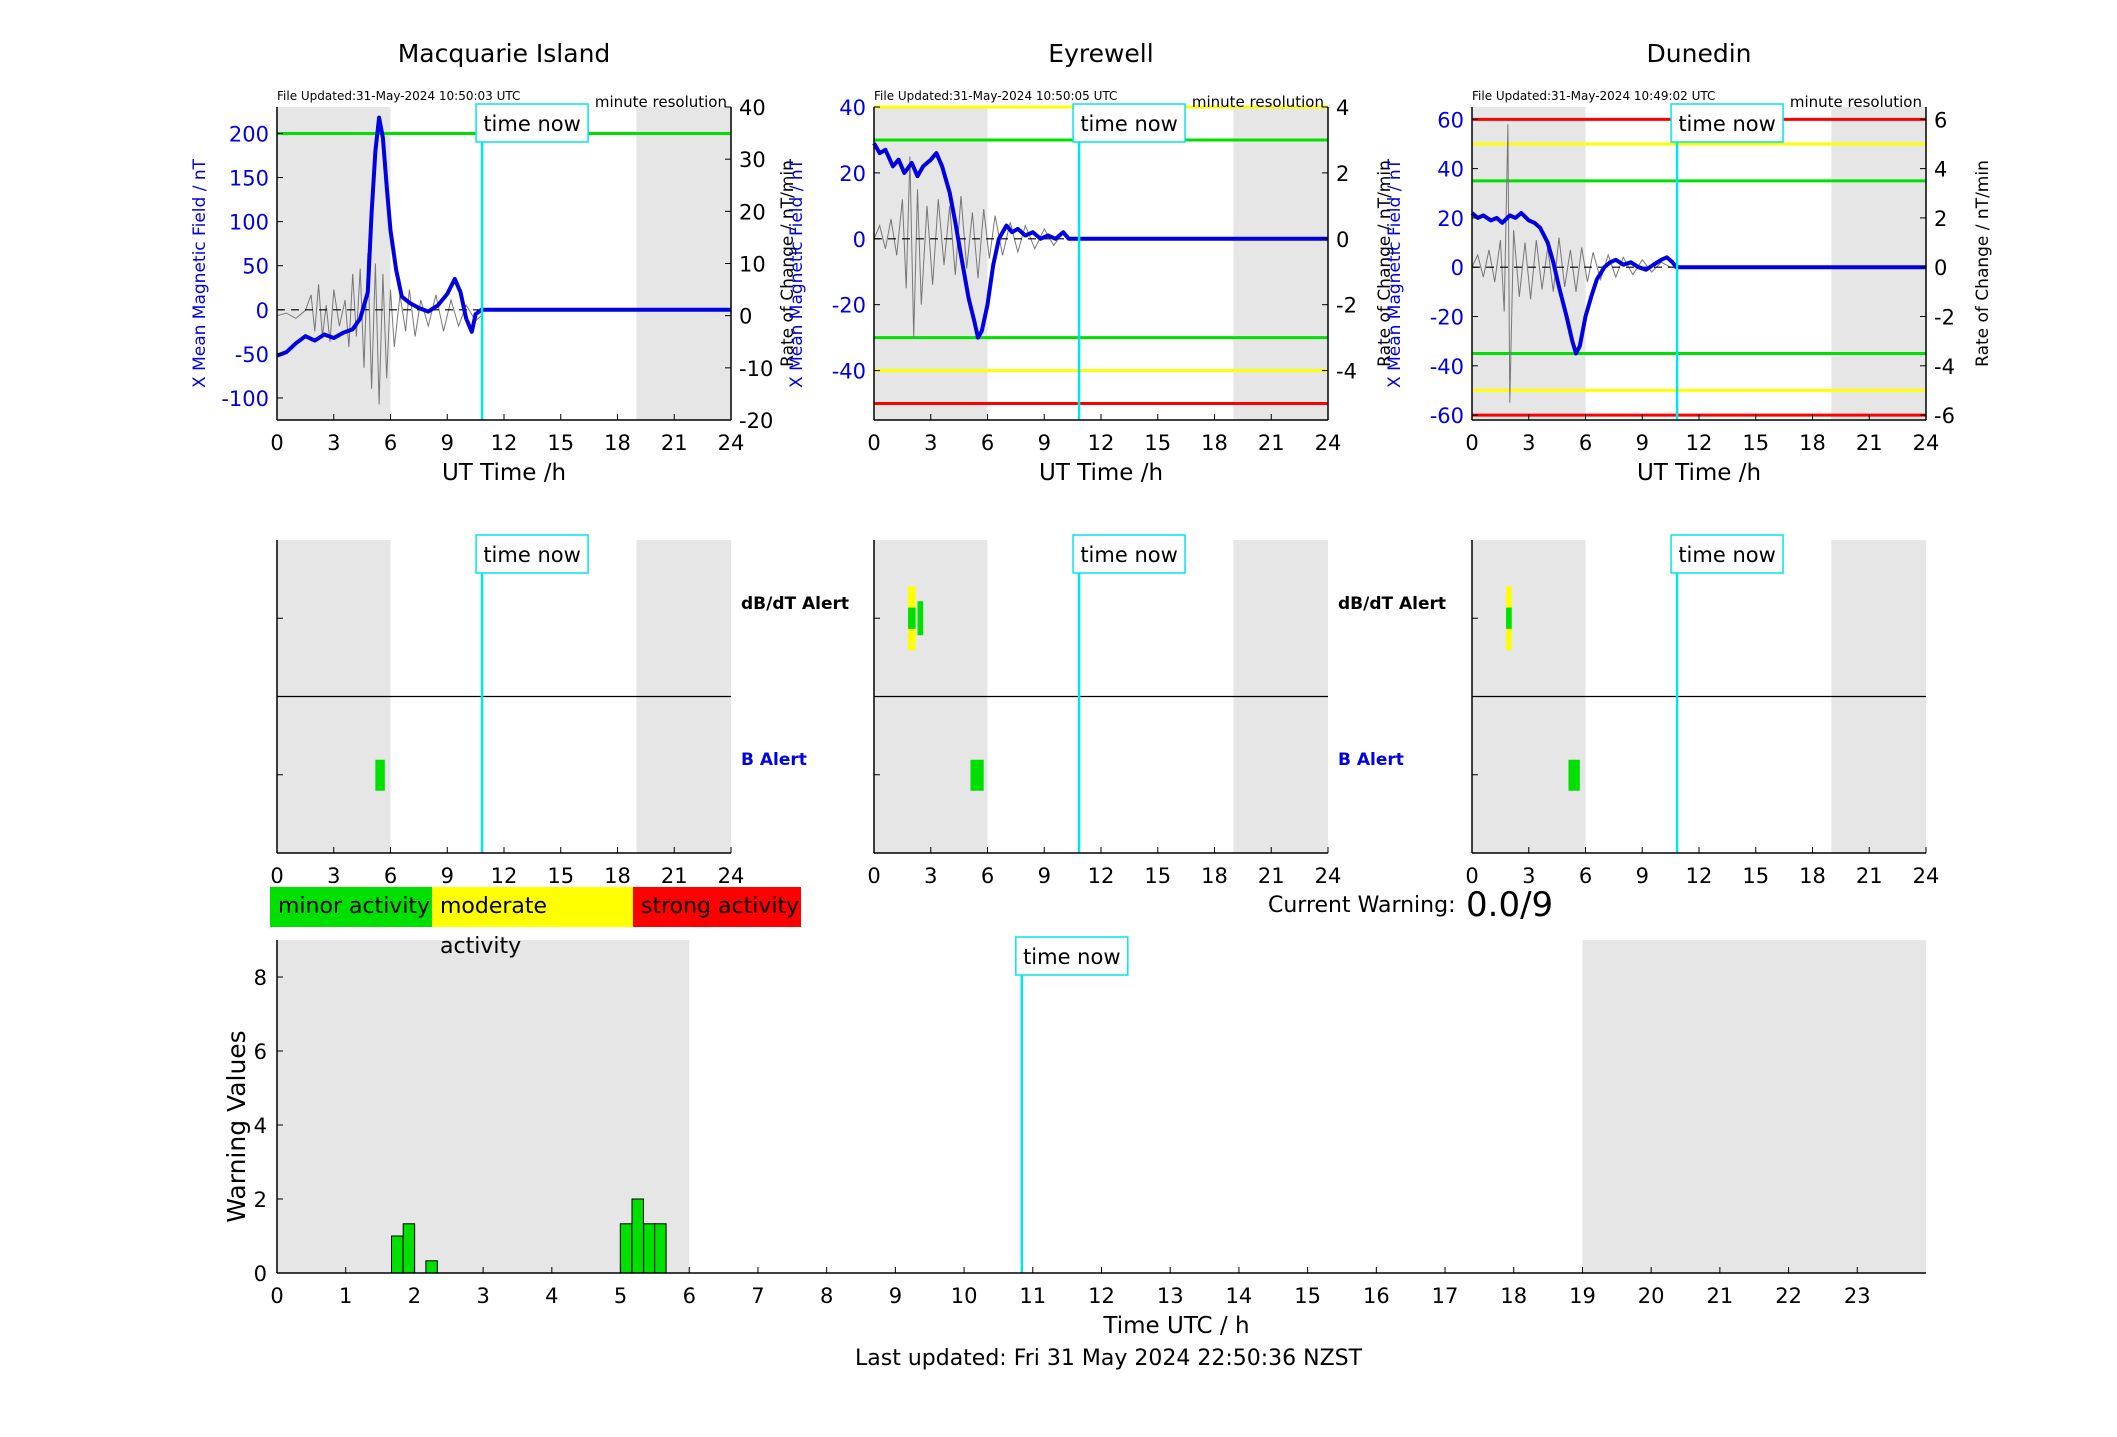  I want to click on left-tick-label: 20, so click(1450, 219).